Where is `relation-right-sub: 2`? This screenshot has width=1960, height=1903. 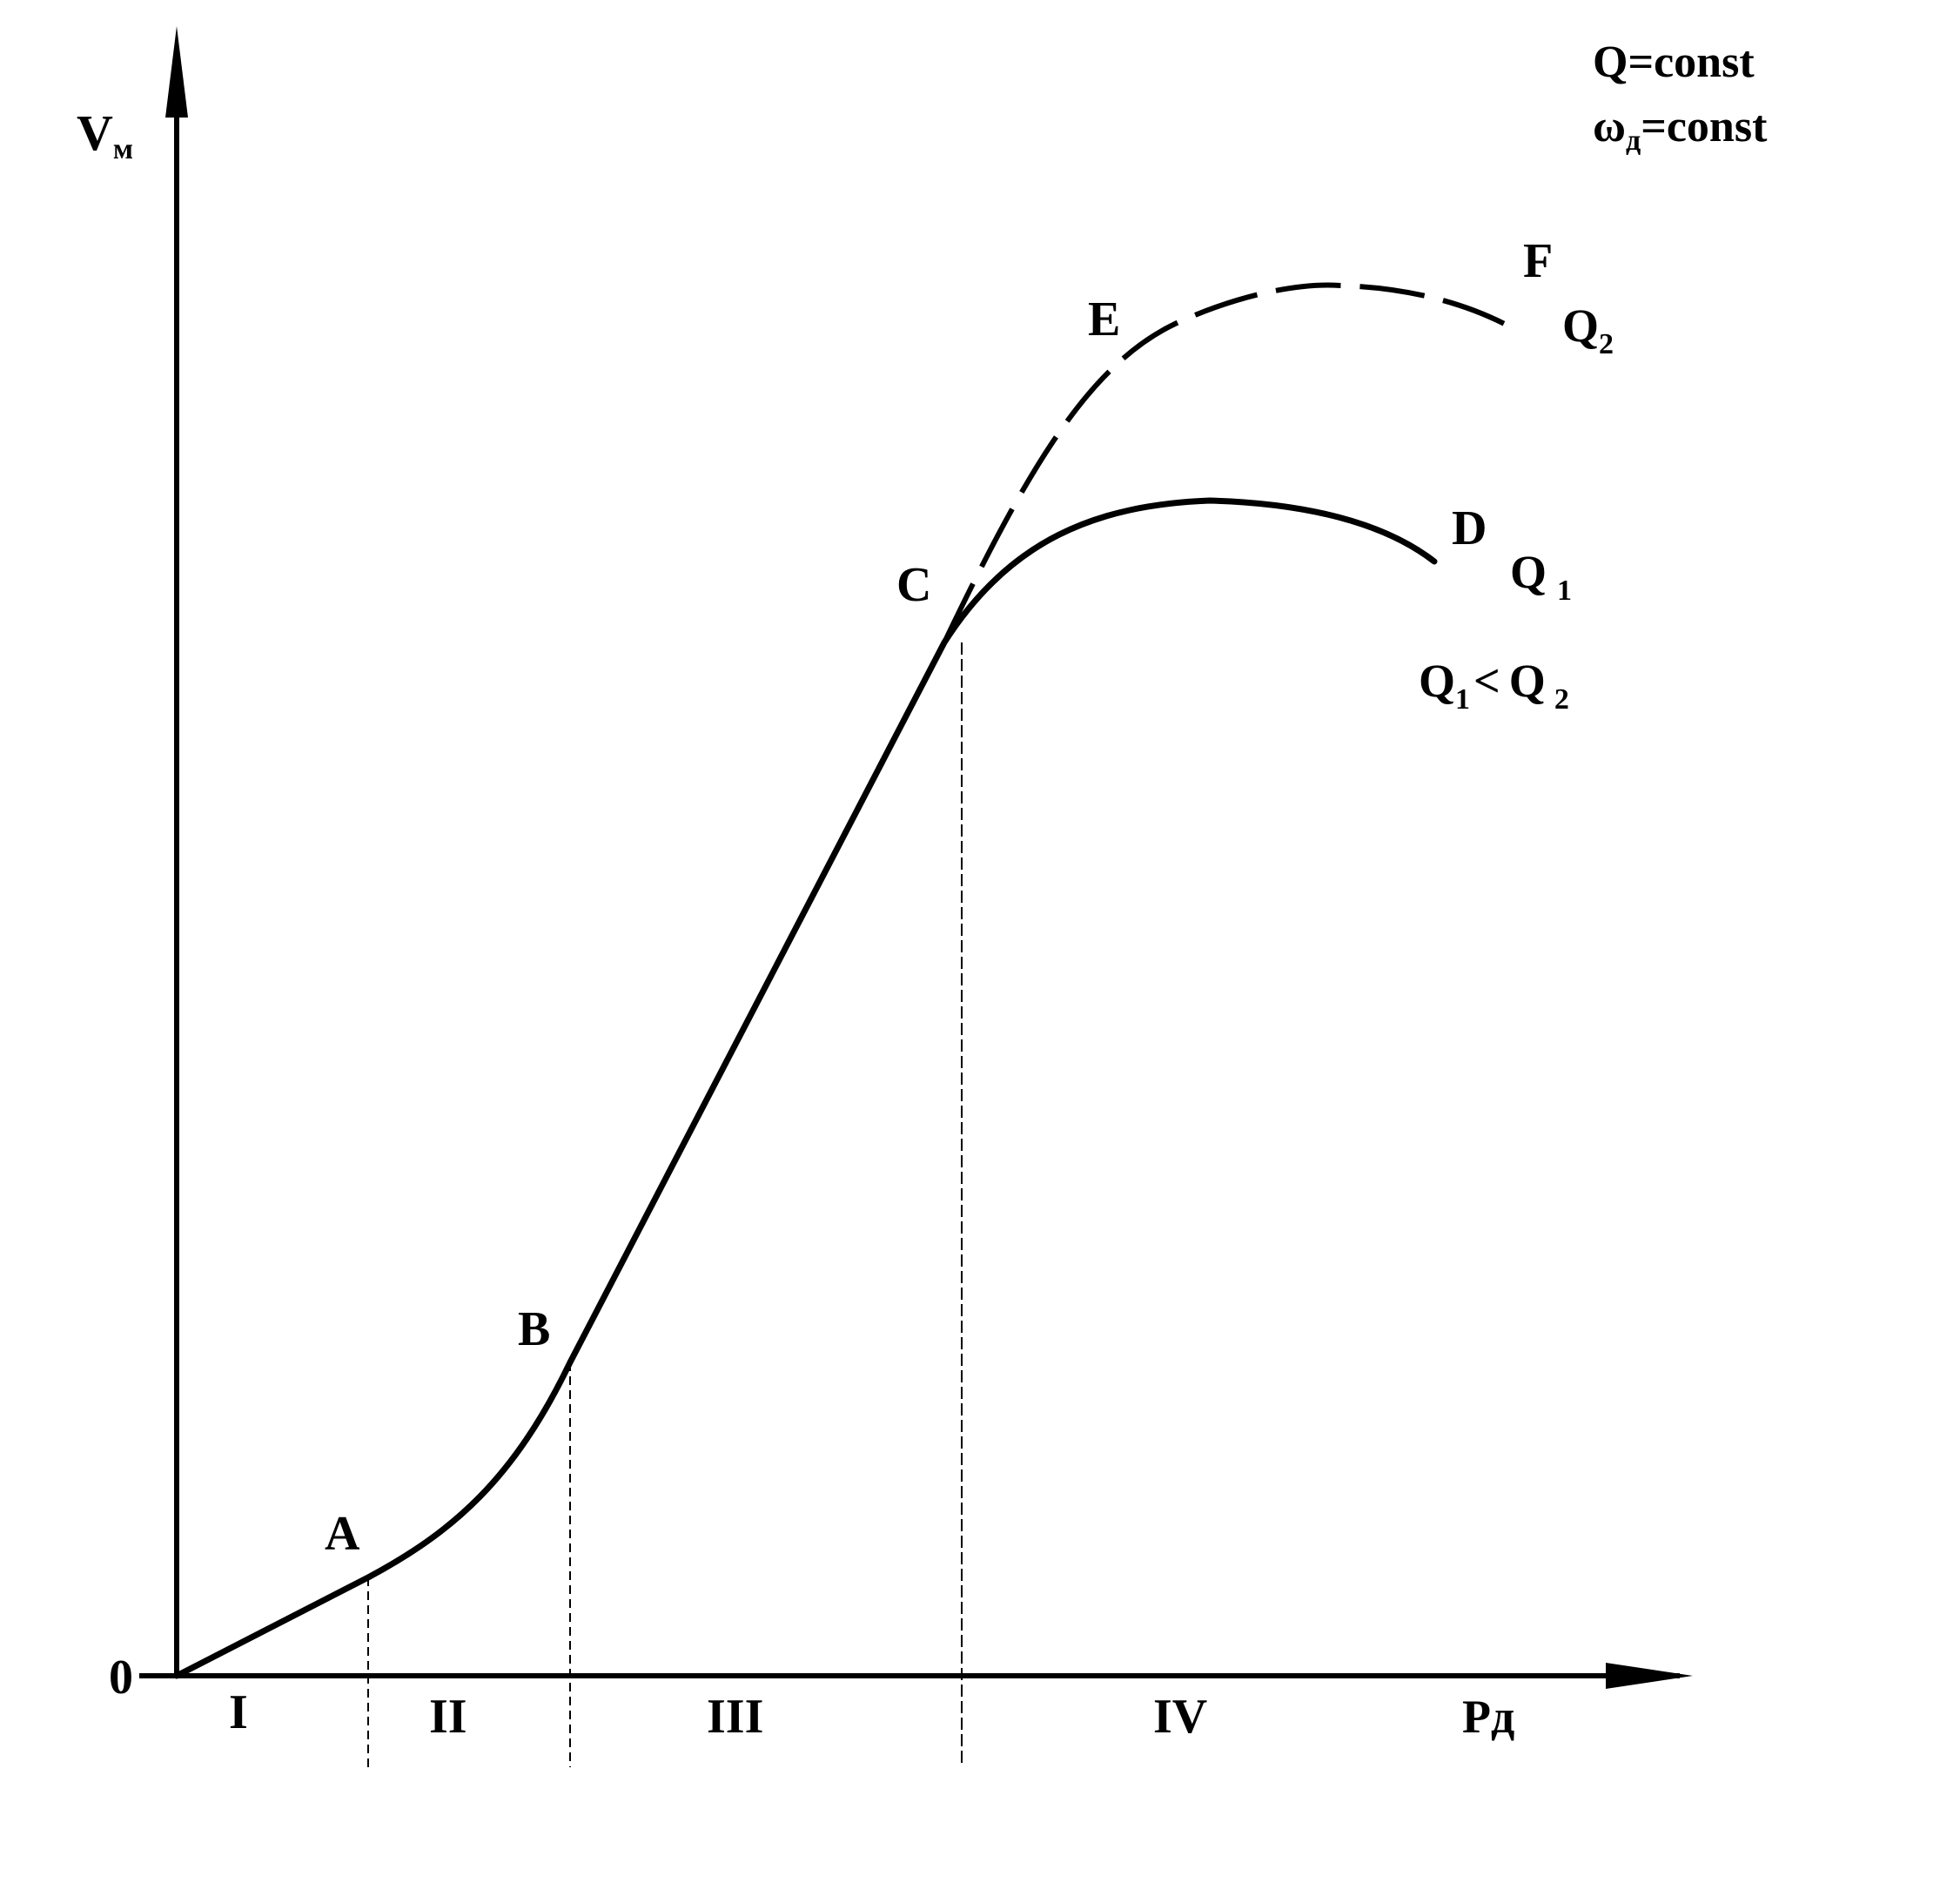
relation-right-sub: 2 is located at coordinates (1561, 699).